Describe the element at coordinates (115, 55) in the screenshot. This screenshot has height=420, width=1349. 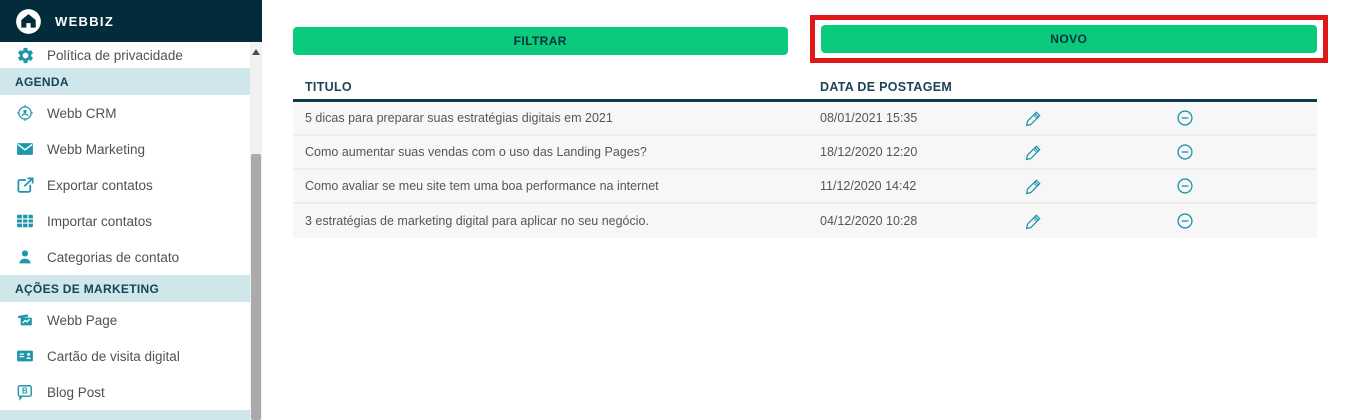
I see `sidebar-item-label: Política de privacidade` at that location.